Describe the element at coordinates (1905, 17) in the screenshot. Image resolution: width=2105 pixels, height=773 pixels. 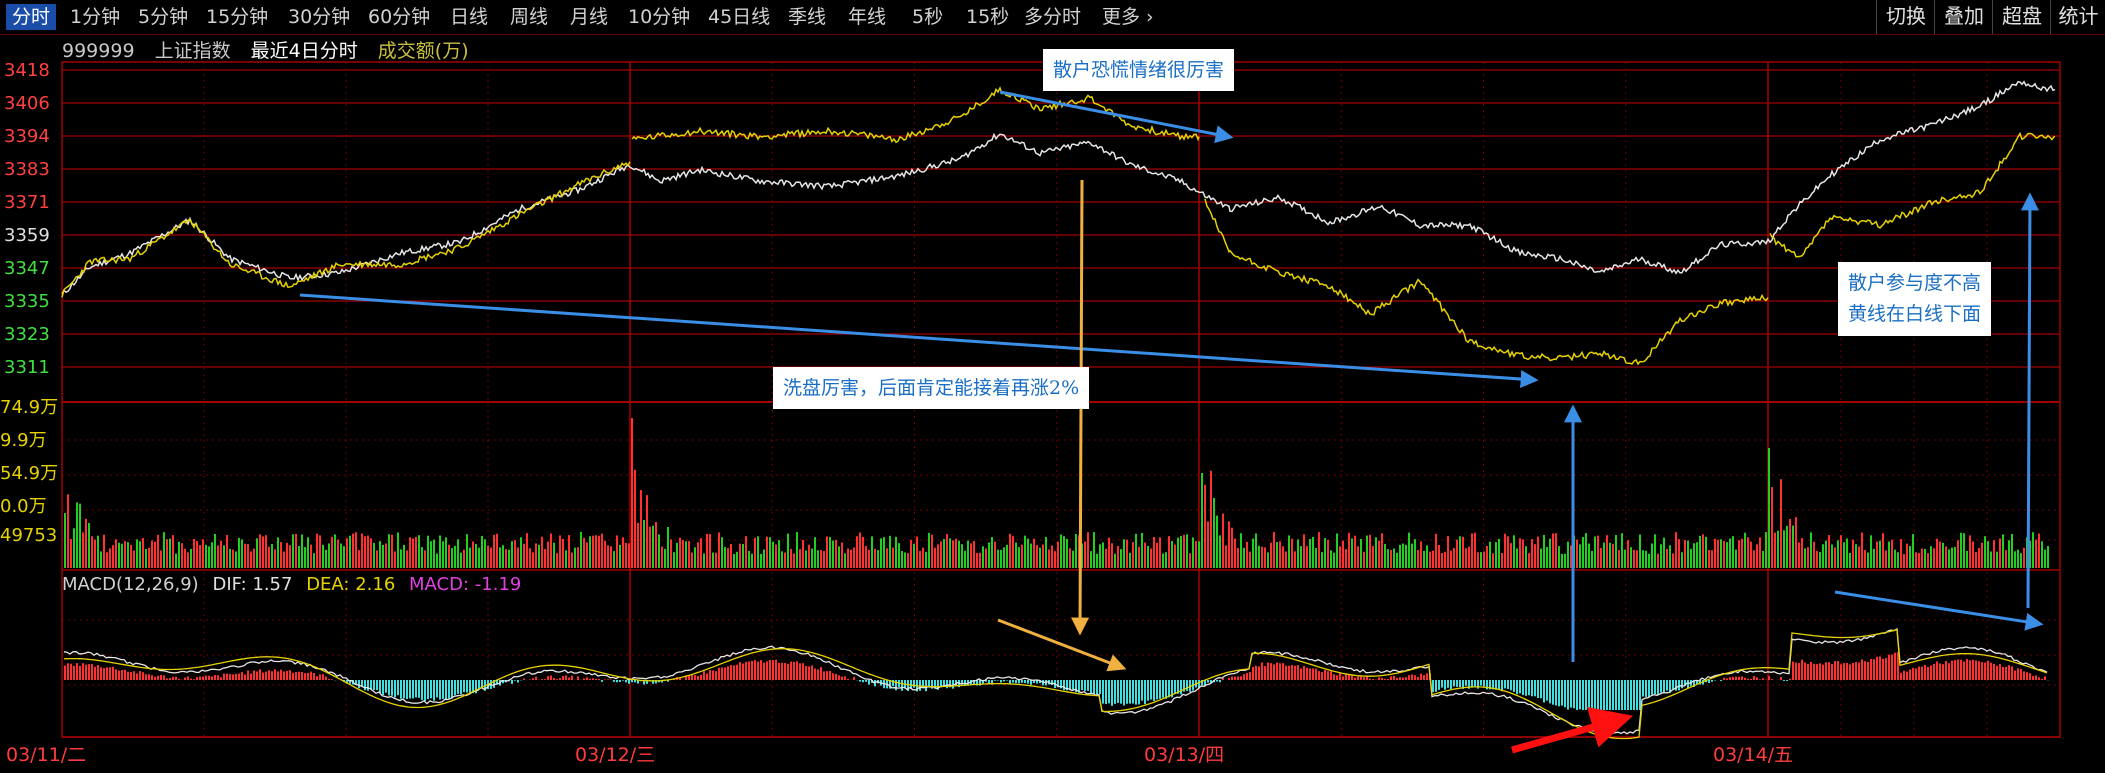
I see `switch-button: 切换` at that location.